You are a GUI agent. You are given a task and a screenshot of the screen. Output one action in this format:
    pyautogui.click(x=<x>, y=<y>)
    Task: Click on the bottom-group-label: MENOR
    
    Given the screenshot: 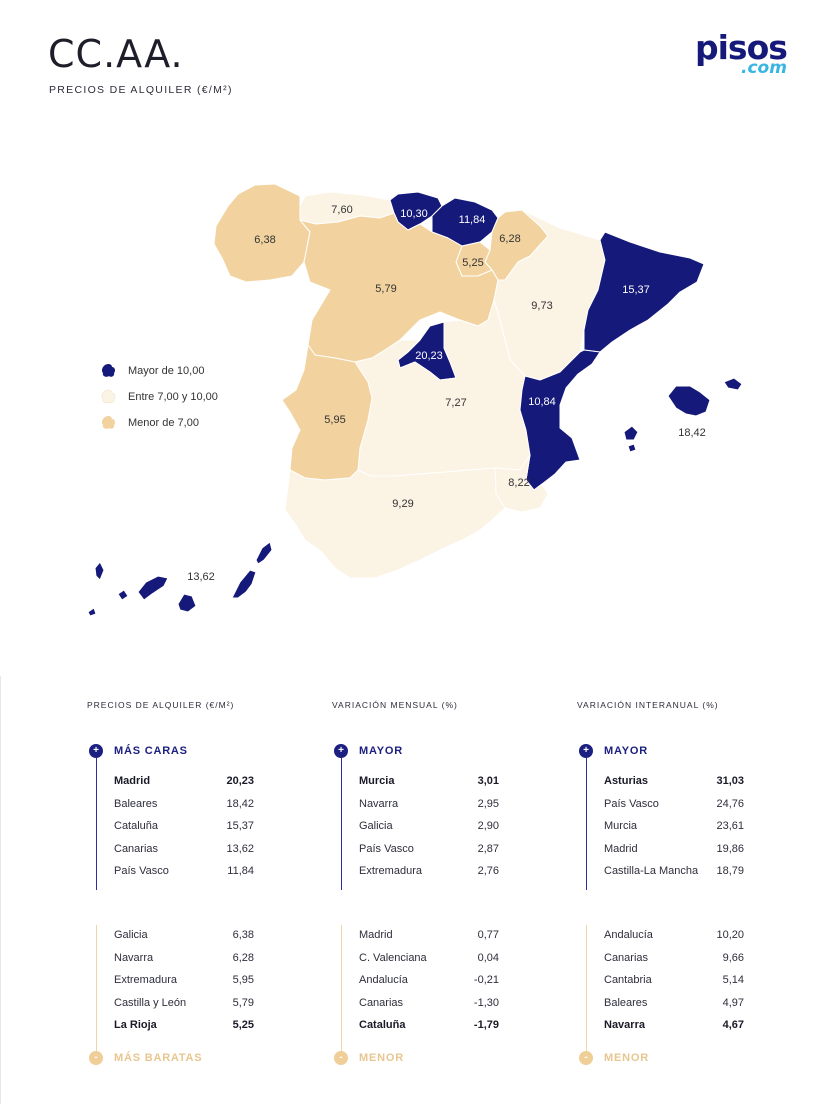 What is the action you would take?
    pyautogui.click(x=626, y=1058)
    